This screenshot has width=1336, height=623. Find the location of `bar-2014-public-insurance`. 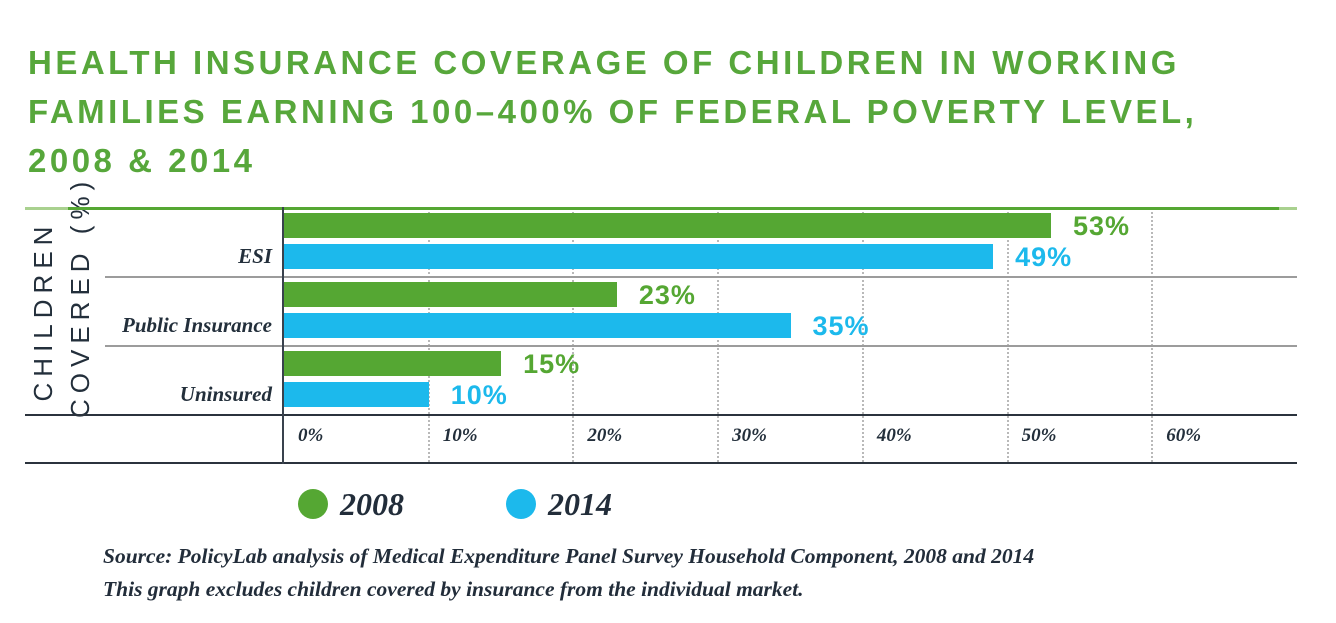

bar-2014-public-insurance is located at coordinates (537, 325).